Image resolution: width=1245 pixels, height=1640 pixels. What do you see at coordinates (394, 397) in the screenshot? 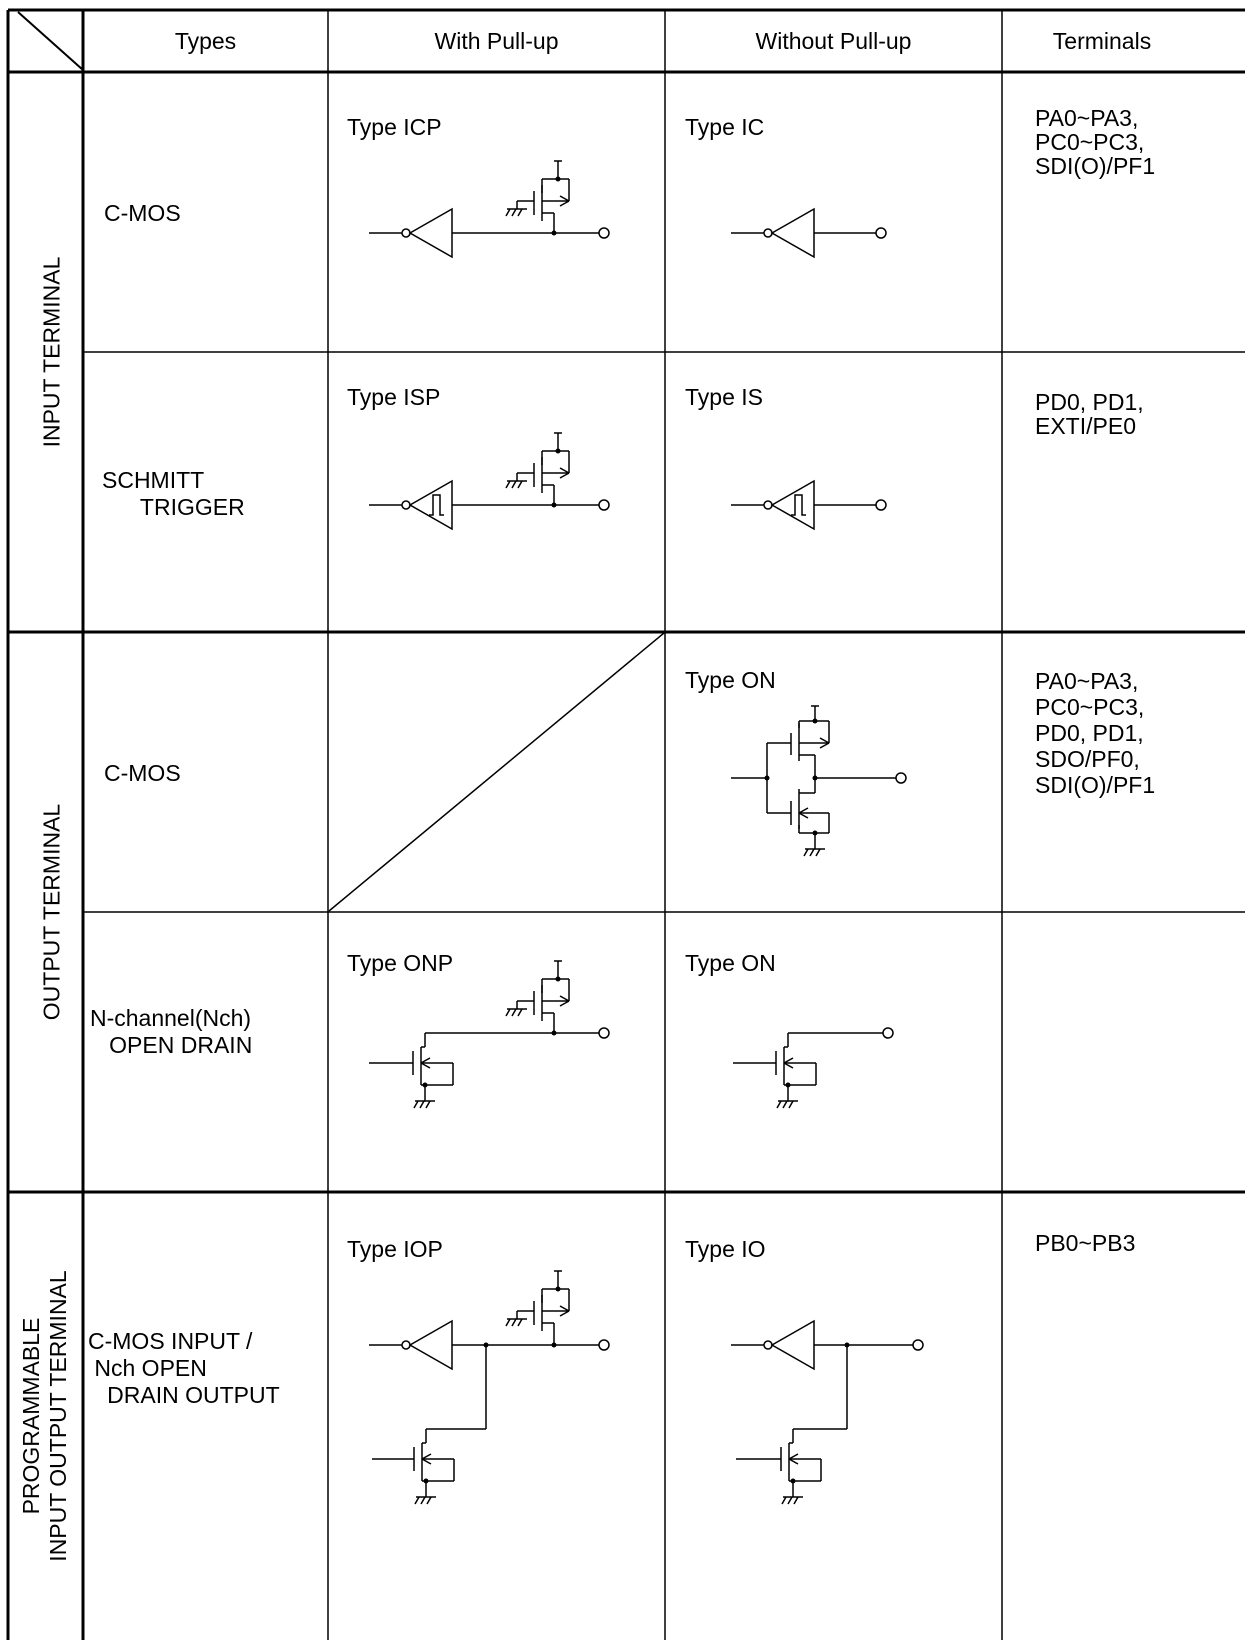
I see `label-type-isp: Type ISP` at bounding box center [394, 397].